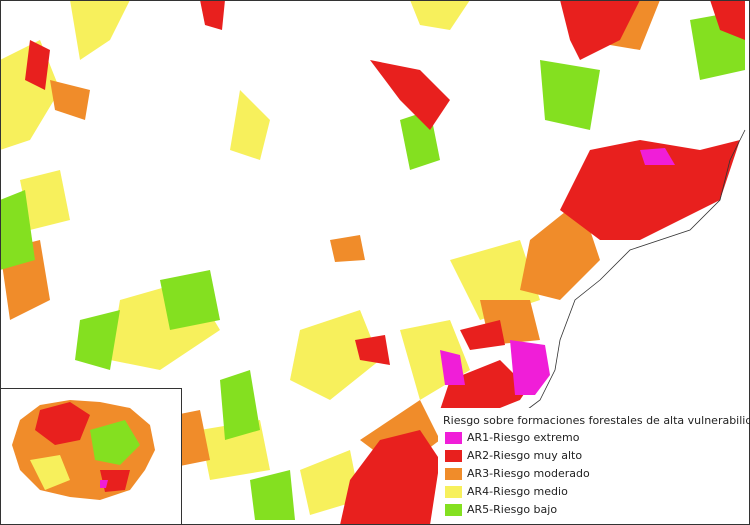  Describe the element at coordinates (523, 437) in the screenshot. I see `legend-label: AR1-Riesgo extremo` at that location.